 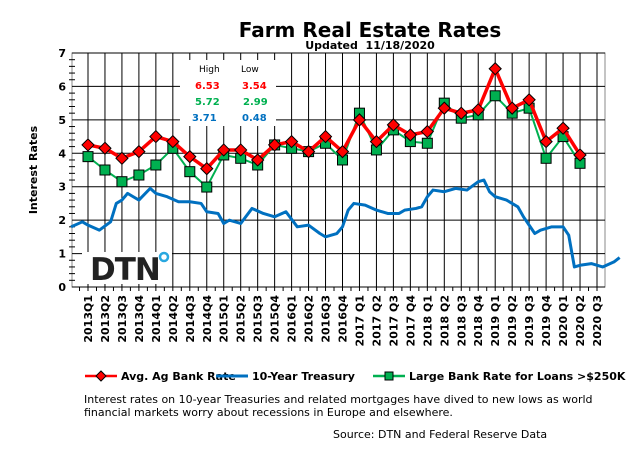 I want to click on low-header: Low, so click(x=250, y=70).